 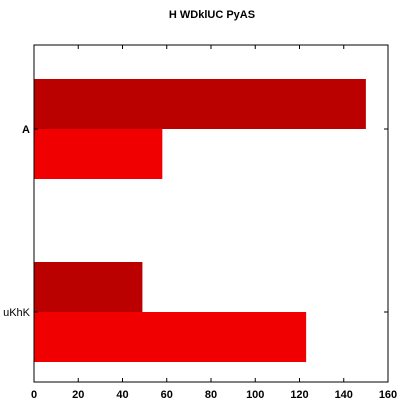 What do you see at coordinates (255, 395) in the screenshot?
I see `x-tick-label: 100` at bounding box center [255, 395].